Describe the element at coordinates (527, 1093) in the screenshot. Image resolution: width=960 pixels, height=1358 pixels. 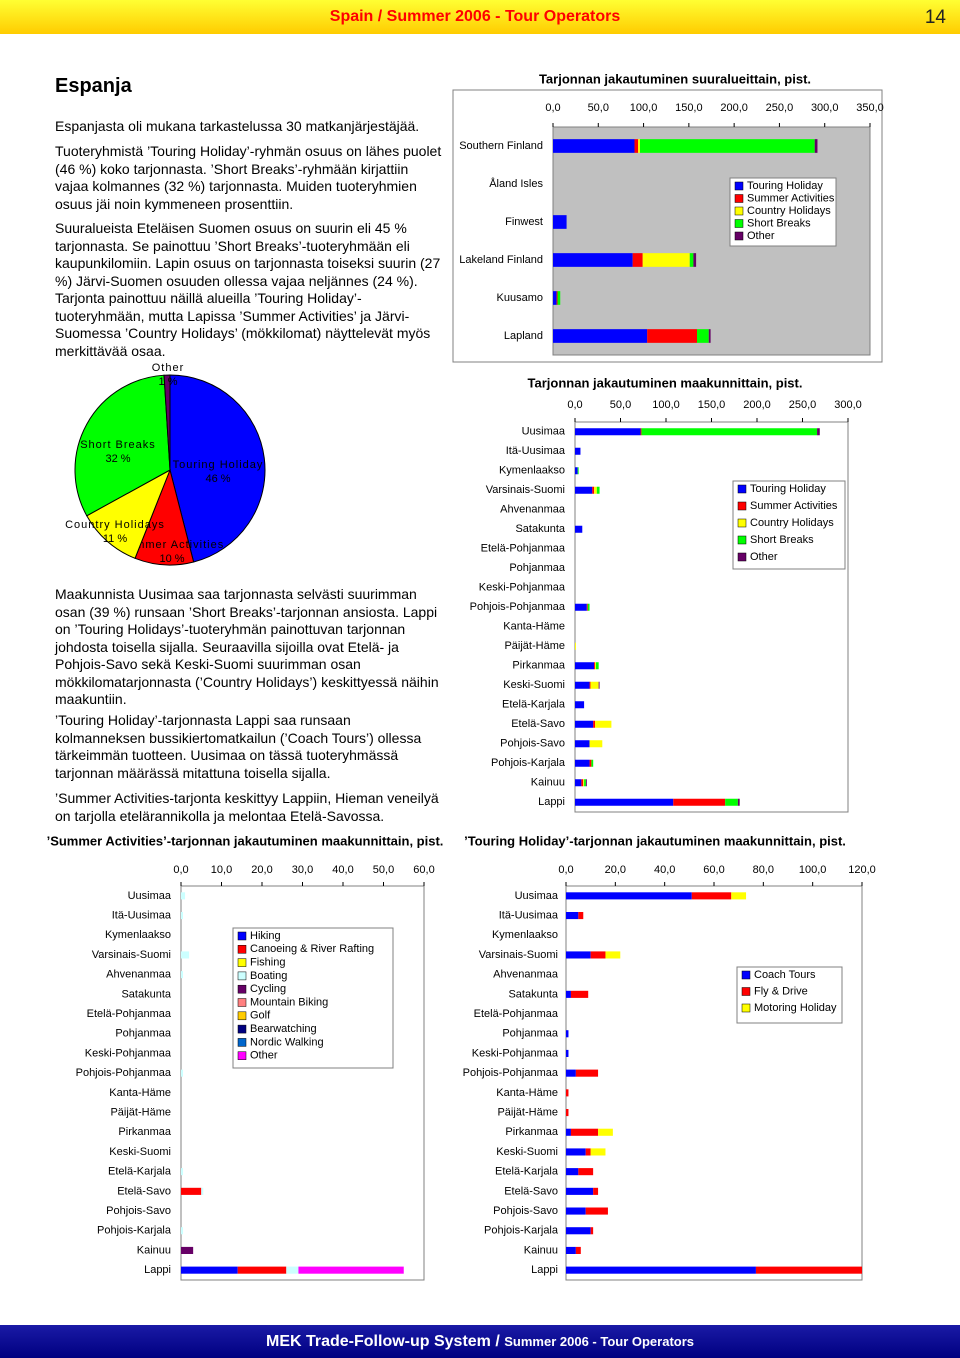
I see `y-tick-label: Kanta-Häme` at that location.